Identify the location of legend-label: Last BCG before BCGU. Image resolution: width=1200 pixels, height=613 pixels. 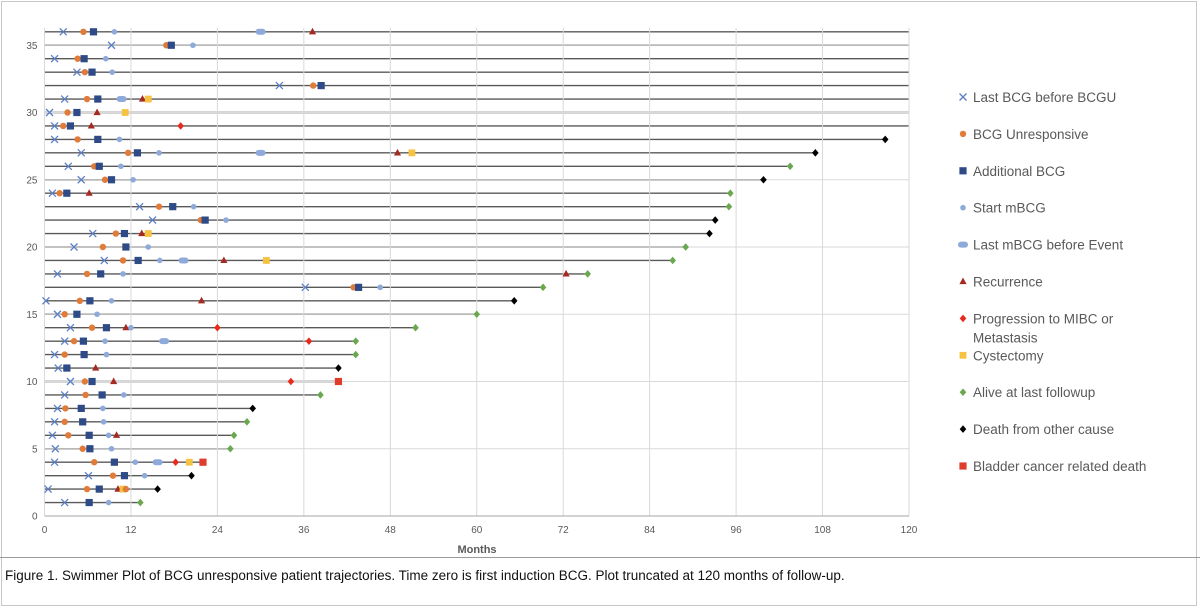
(1044, 97).